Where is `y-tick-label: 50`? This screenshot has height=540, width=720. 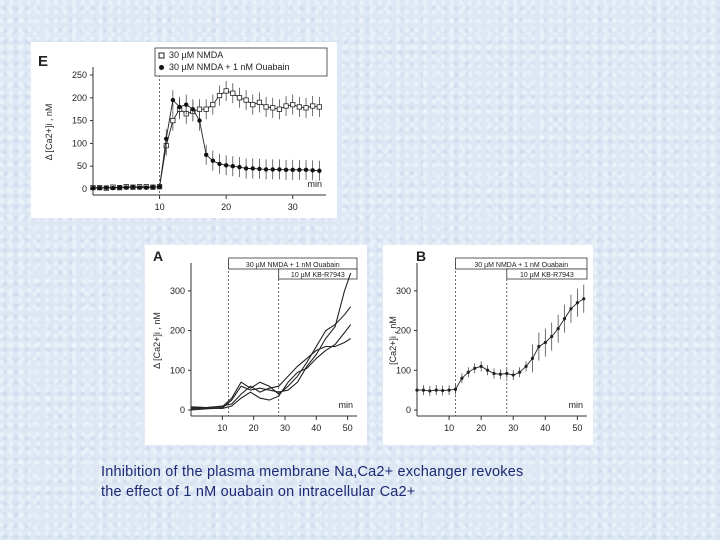
y-tick-label: 50 is located at coordinates (82, 166).